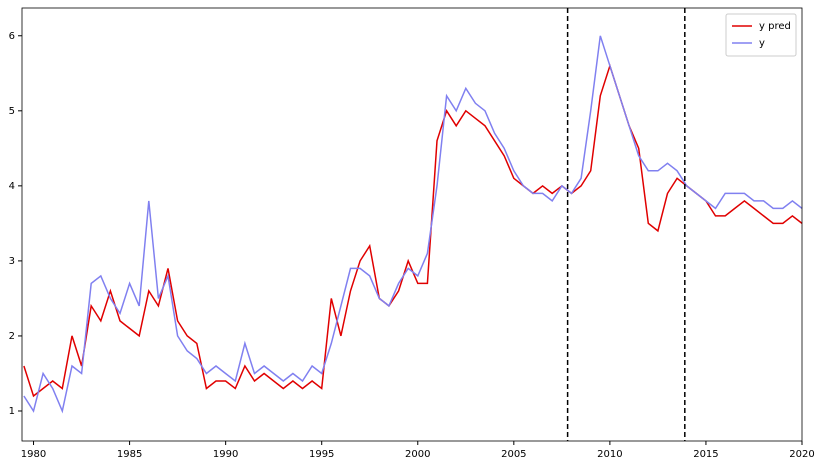  Describe the element at coordinates (417, 454) in the screenshot. I see `x-tick-label: 2000` at that location.